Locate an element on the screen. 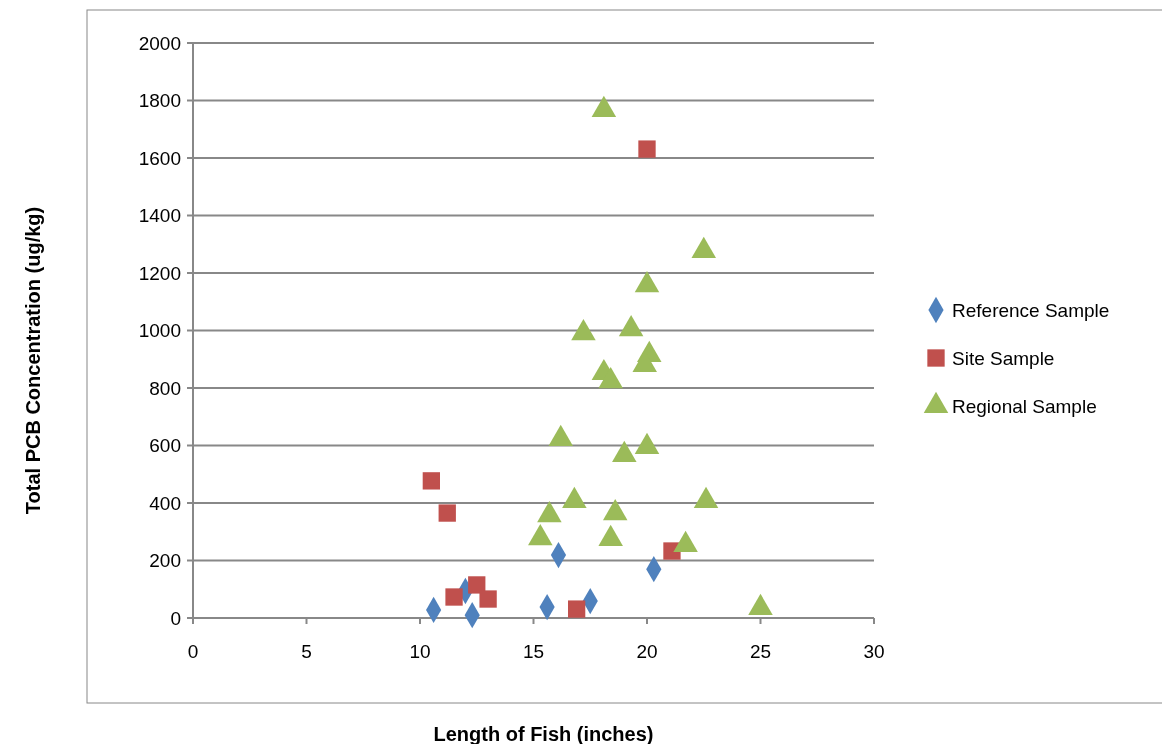  y-tick-label: 1200 is located at coordinates (159, 273).